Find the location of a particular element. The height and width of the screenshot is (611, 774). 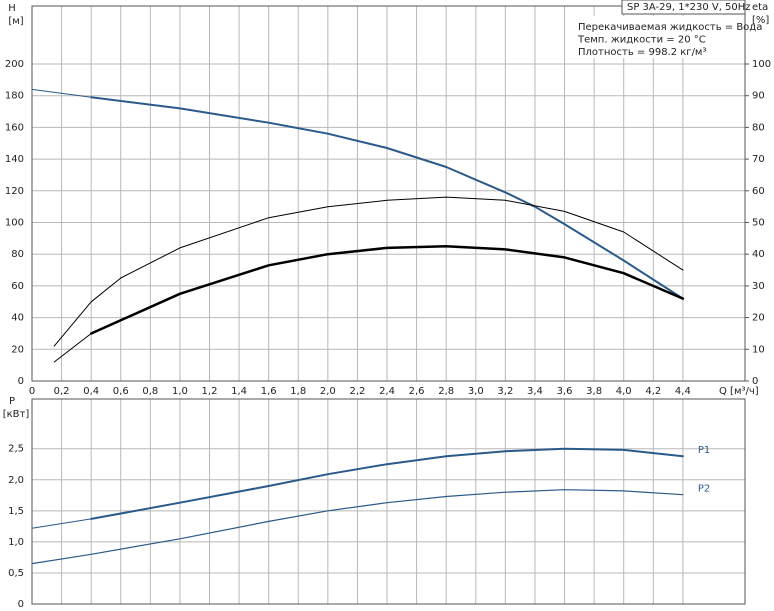

y2-tick-label: 70 is located at coordinates (758, 159).